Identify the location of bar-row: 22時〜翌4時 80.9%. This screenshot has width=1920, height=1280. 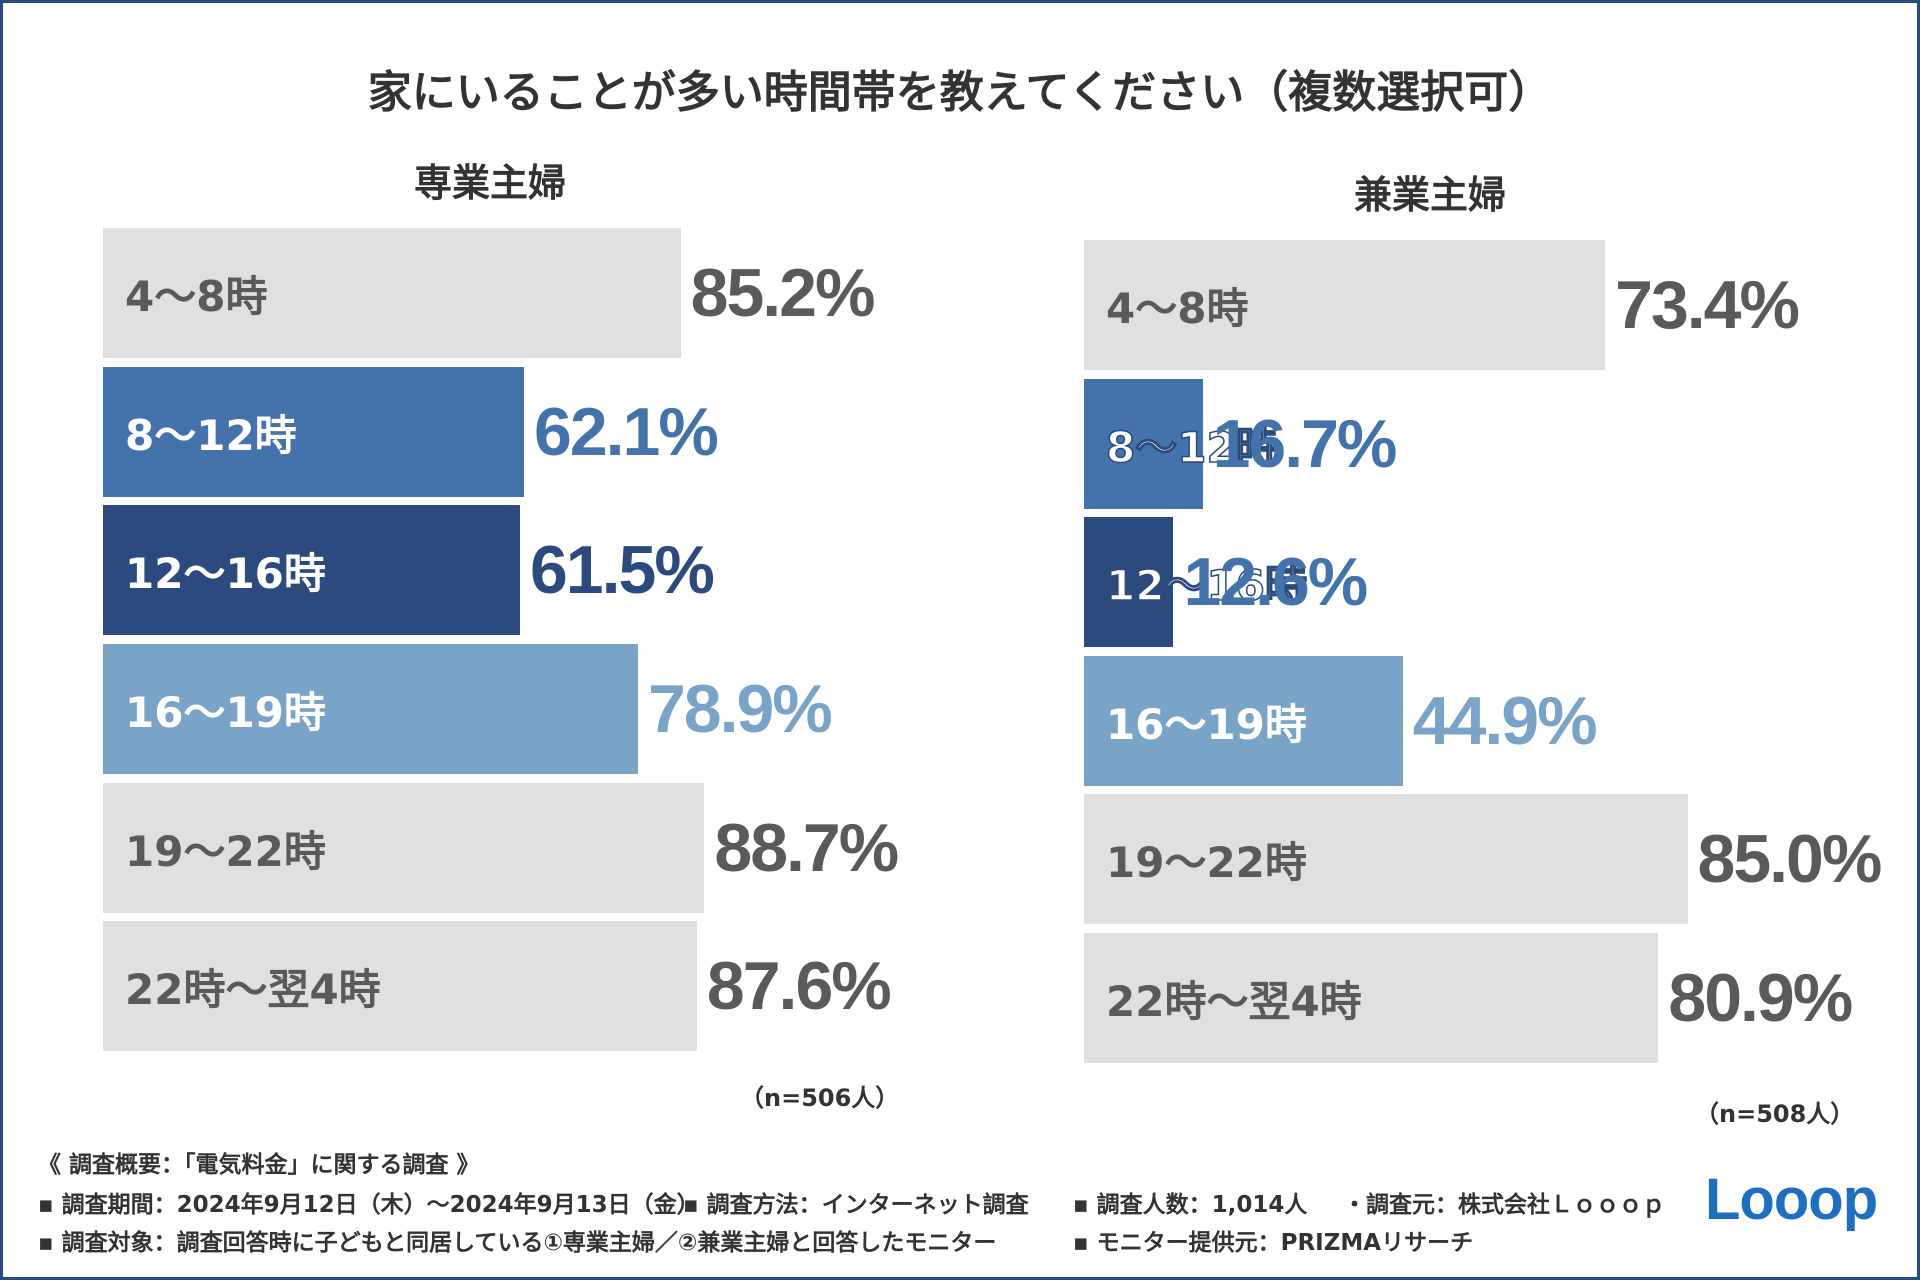
(1494, 998).